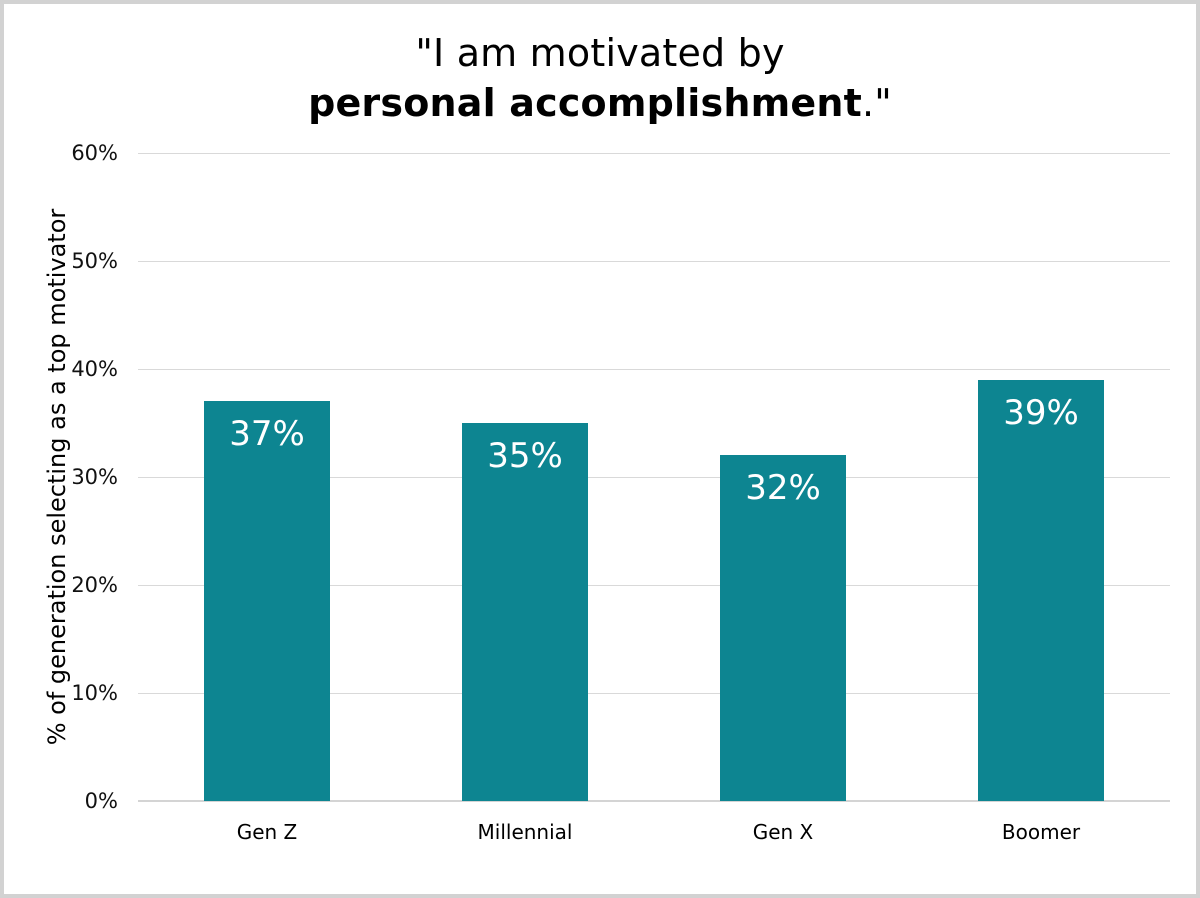  What do you see at coordinates (1041, 412) in the screenshot?
I see `bar-data-label: 39%` at bounding box center [1041, 412].